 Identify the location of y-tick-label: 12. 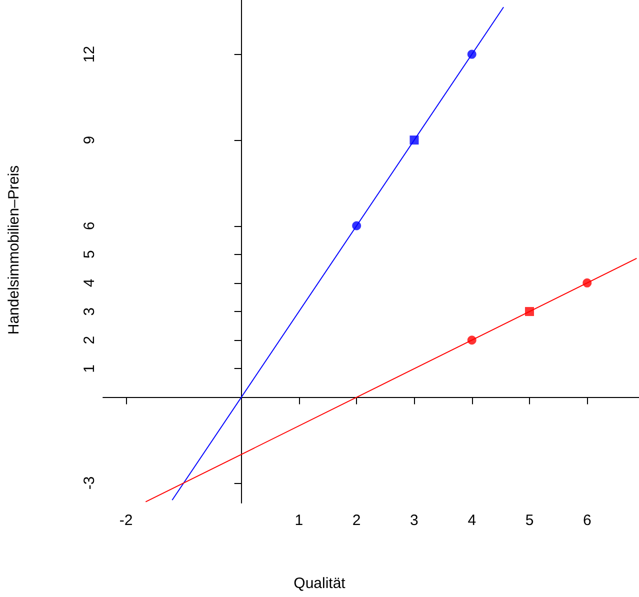
(89, 54).